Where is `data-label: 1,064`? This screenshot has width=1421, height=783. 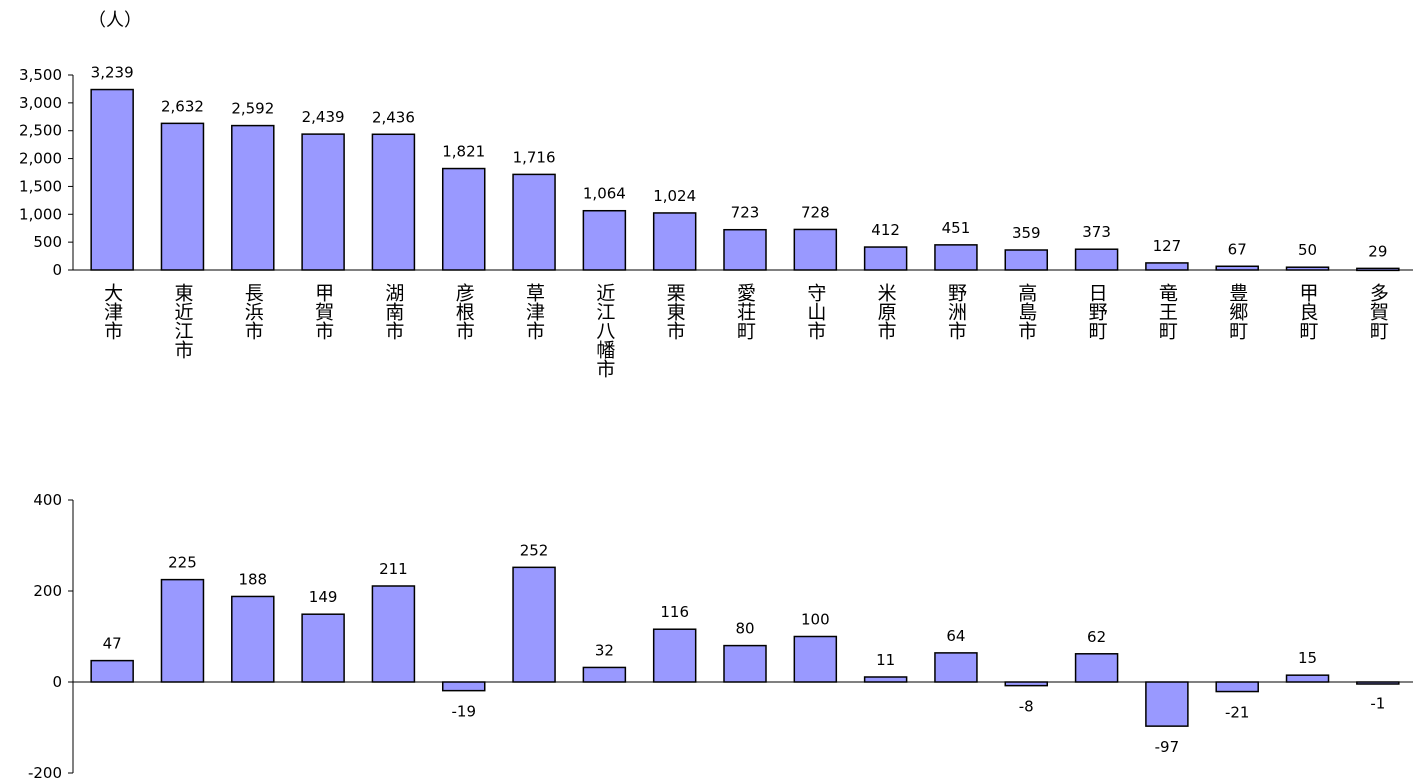
data-label: 1,064 is located at coordinates (604, 194).